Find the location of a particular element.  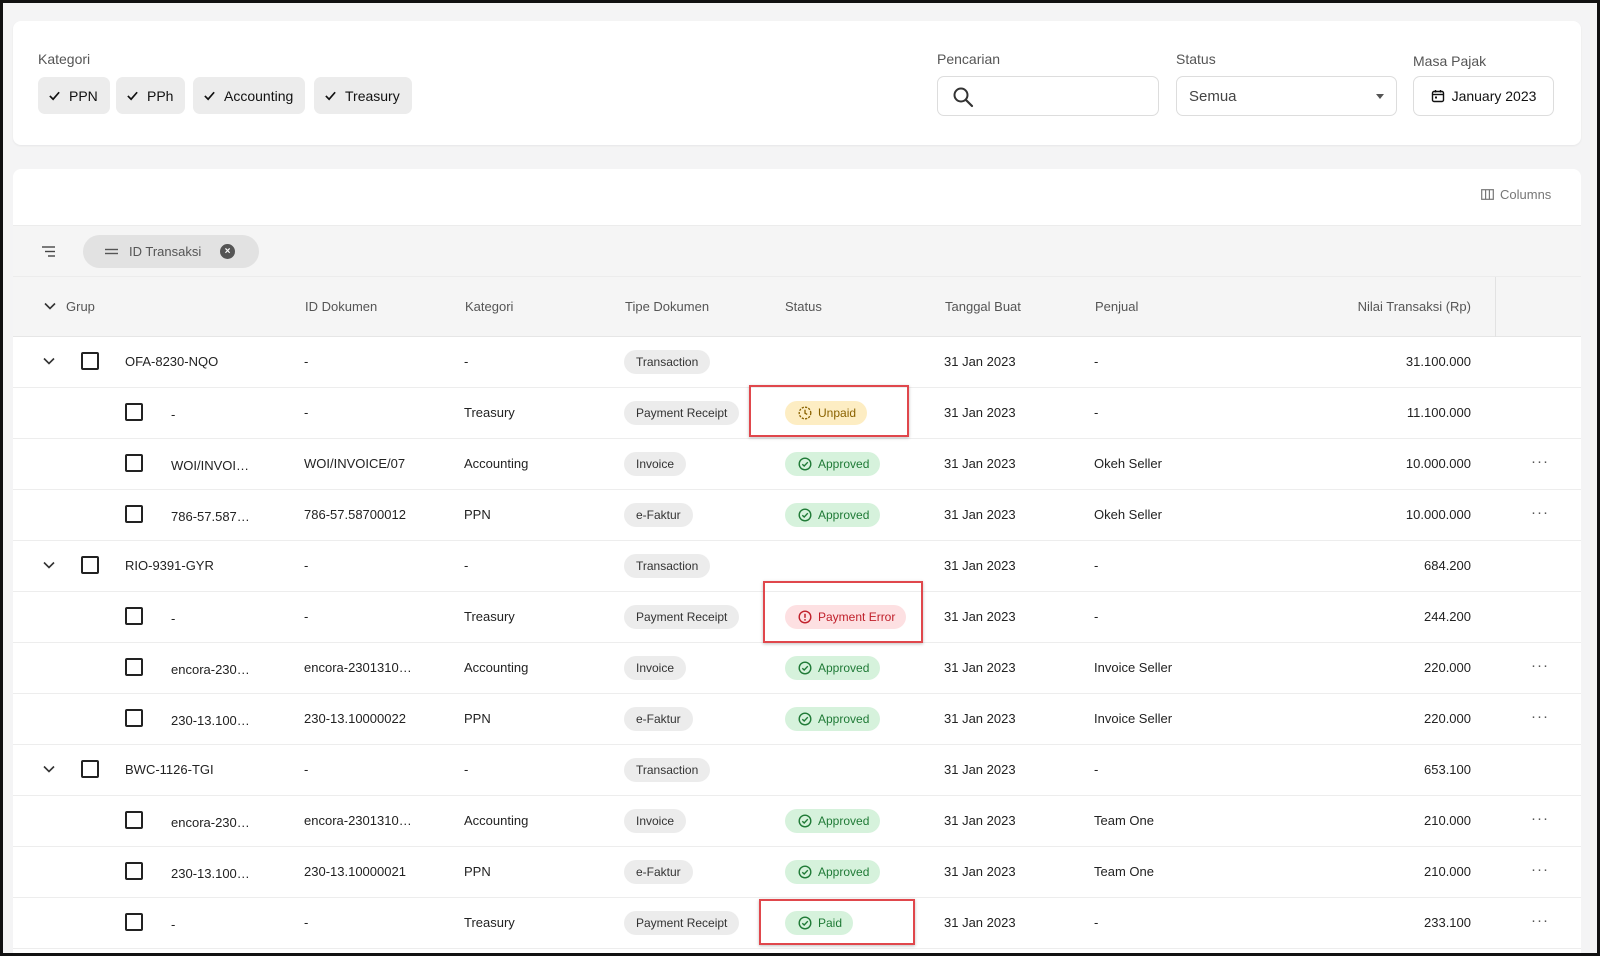

group-by-pill: ID Transaksi × is located at coordinates (171, 251).